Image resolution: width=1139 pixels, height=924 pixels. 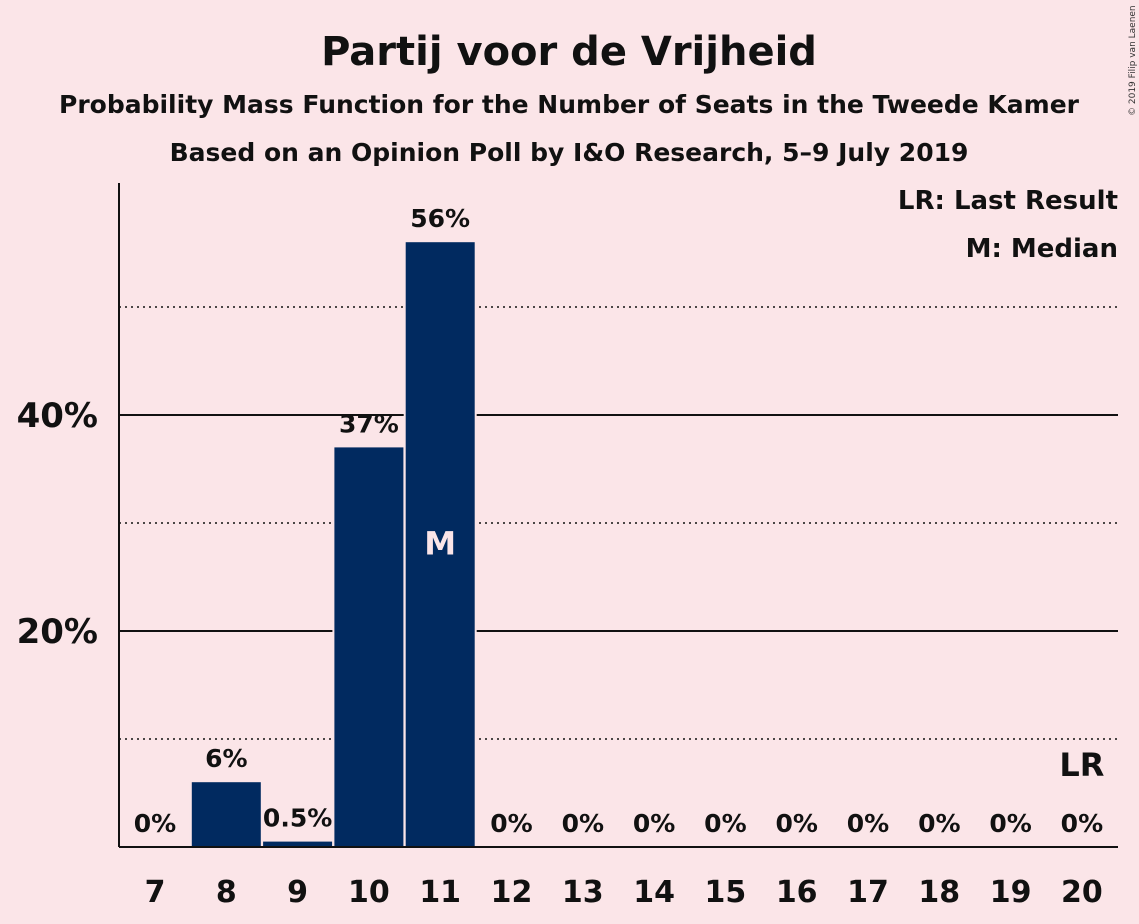 I want to click on bar-value-label-20: 0%, so click(x=1082, y=823).